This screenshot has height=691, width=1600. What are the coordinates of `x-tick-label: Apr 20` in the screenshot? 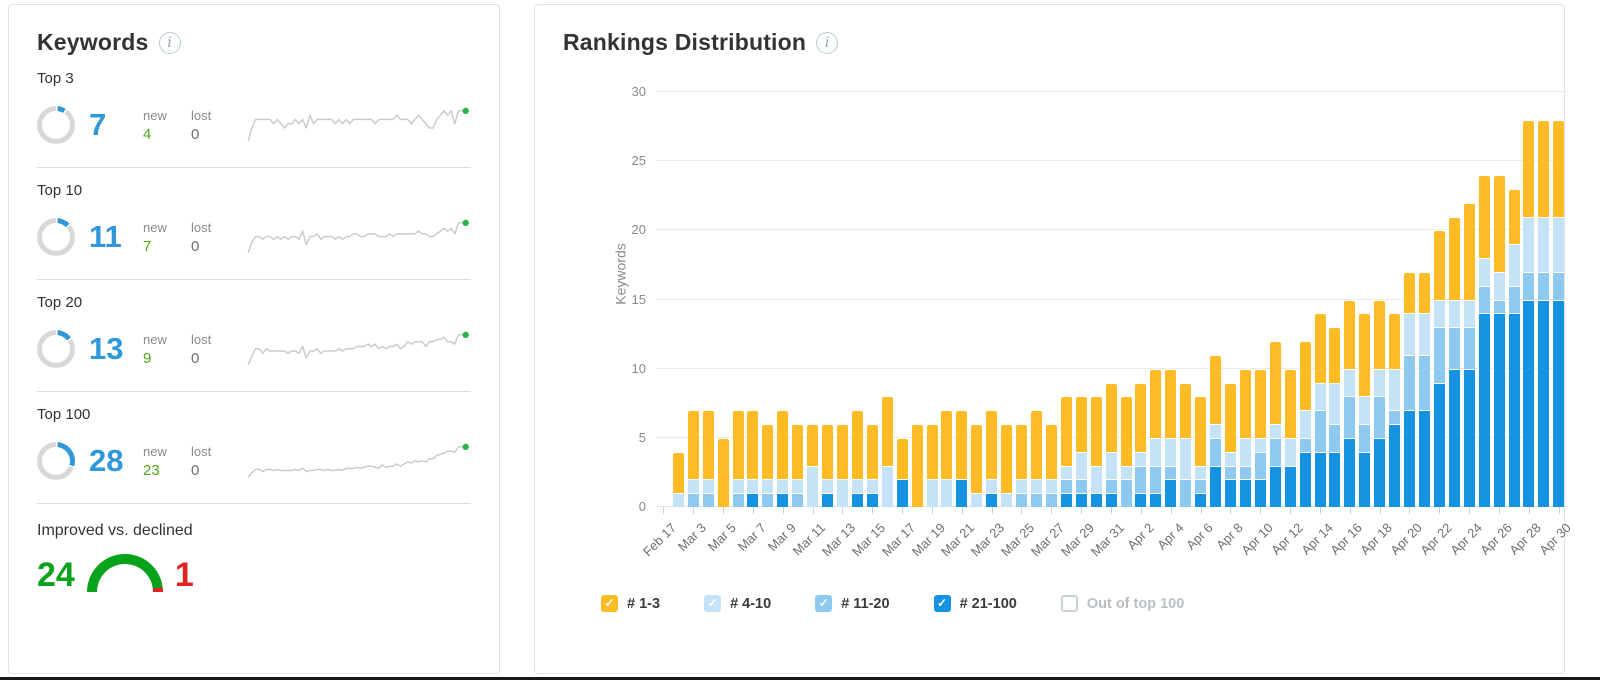 It's located at (1406, 539).